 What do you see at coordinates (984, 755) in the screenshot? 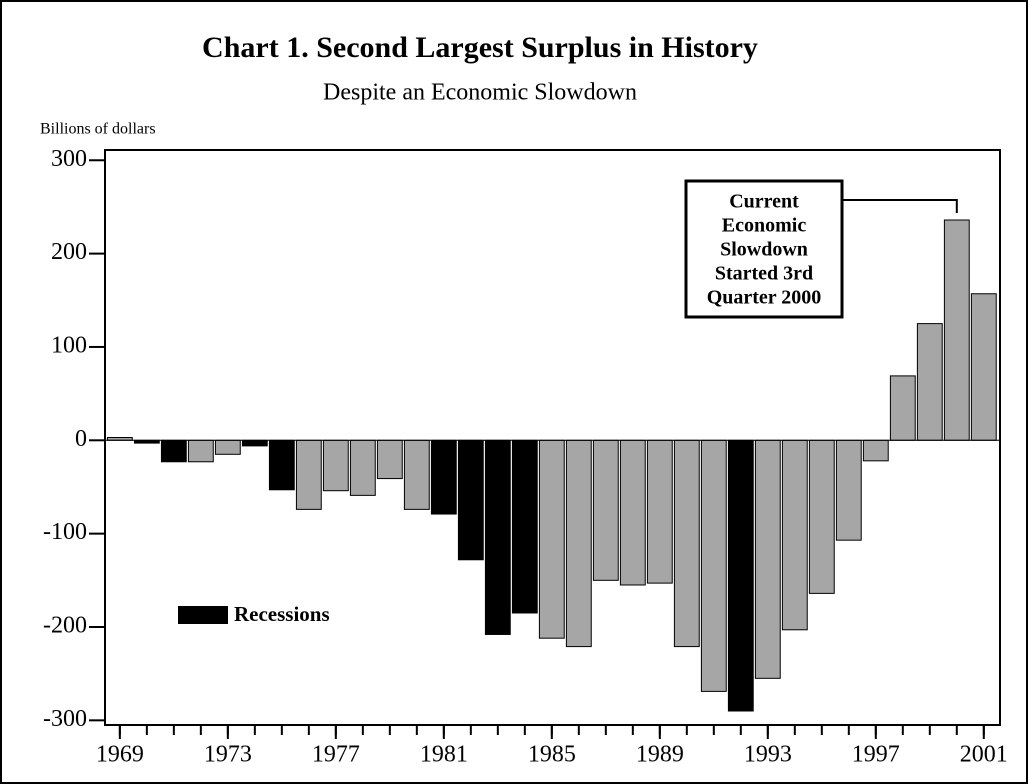
I see `x-tick-label: 2001` at bounding box center [984, 755].